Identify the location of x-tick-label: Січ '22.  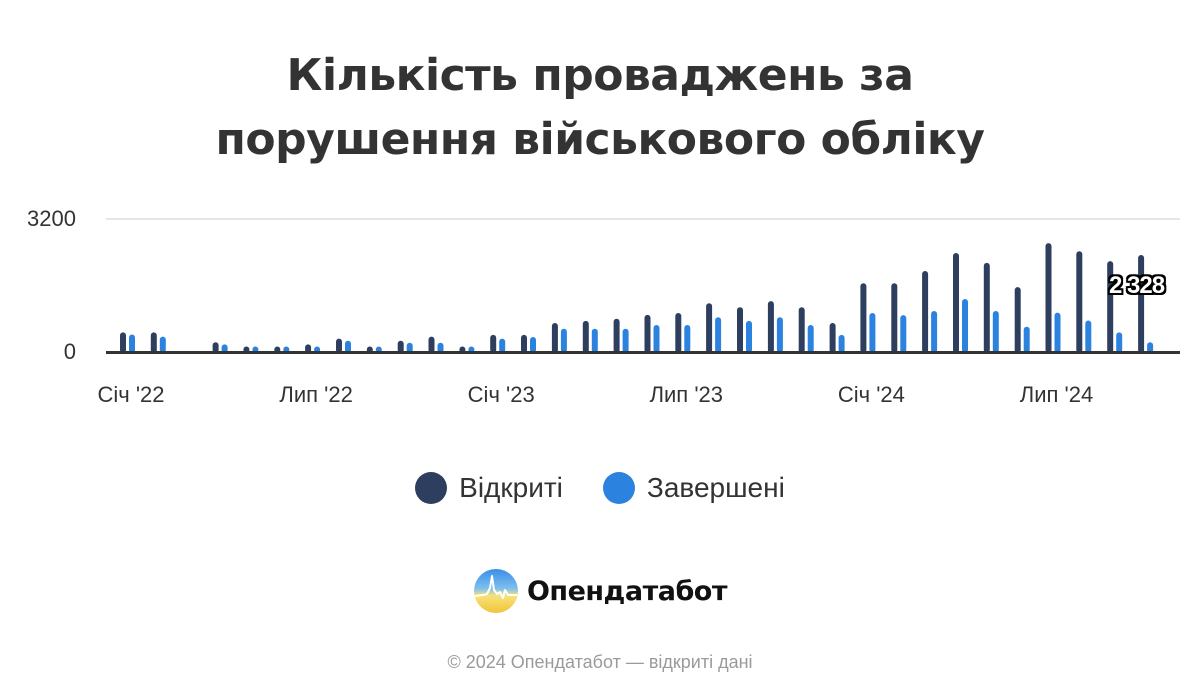
(131, 394).